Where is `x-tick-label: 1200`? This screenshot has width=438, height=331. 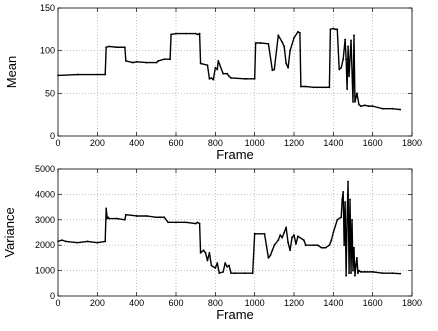
x-tick-label: 1200 is located at coordinates (294, 303).